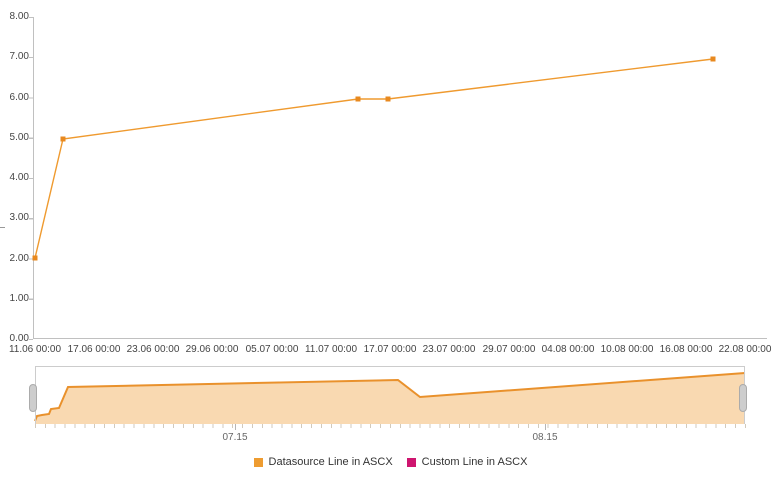  I want to click on x-axis-label: 05.07 00:00, so click(272, 349).